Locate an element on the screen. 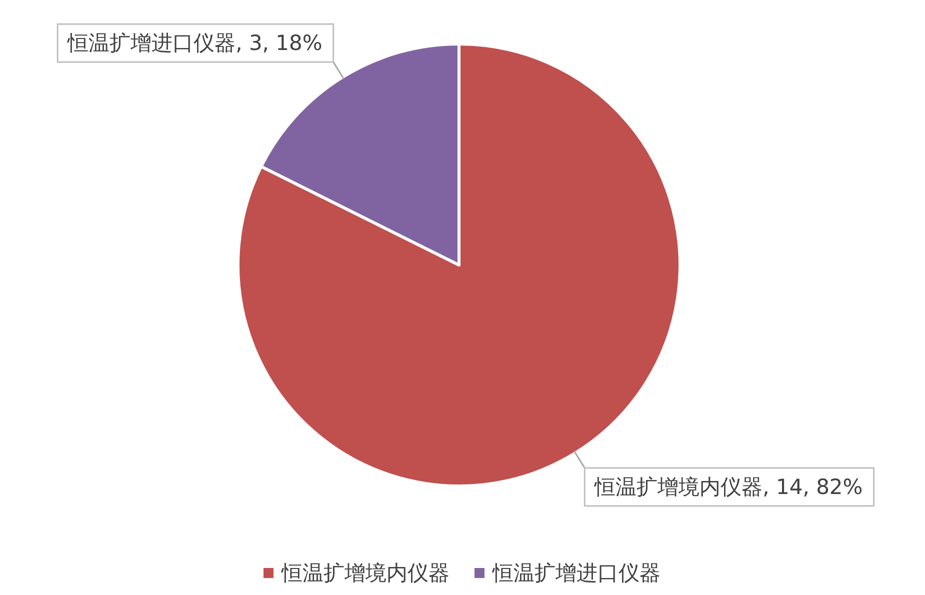  data-label: 恒温扩增进口仪器, 3, 18% is located at coordinates (194, 43).